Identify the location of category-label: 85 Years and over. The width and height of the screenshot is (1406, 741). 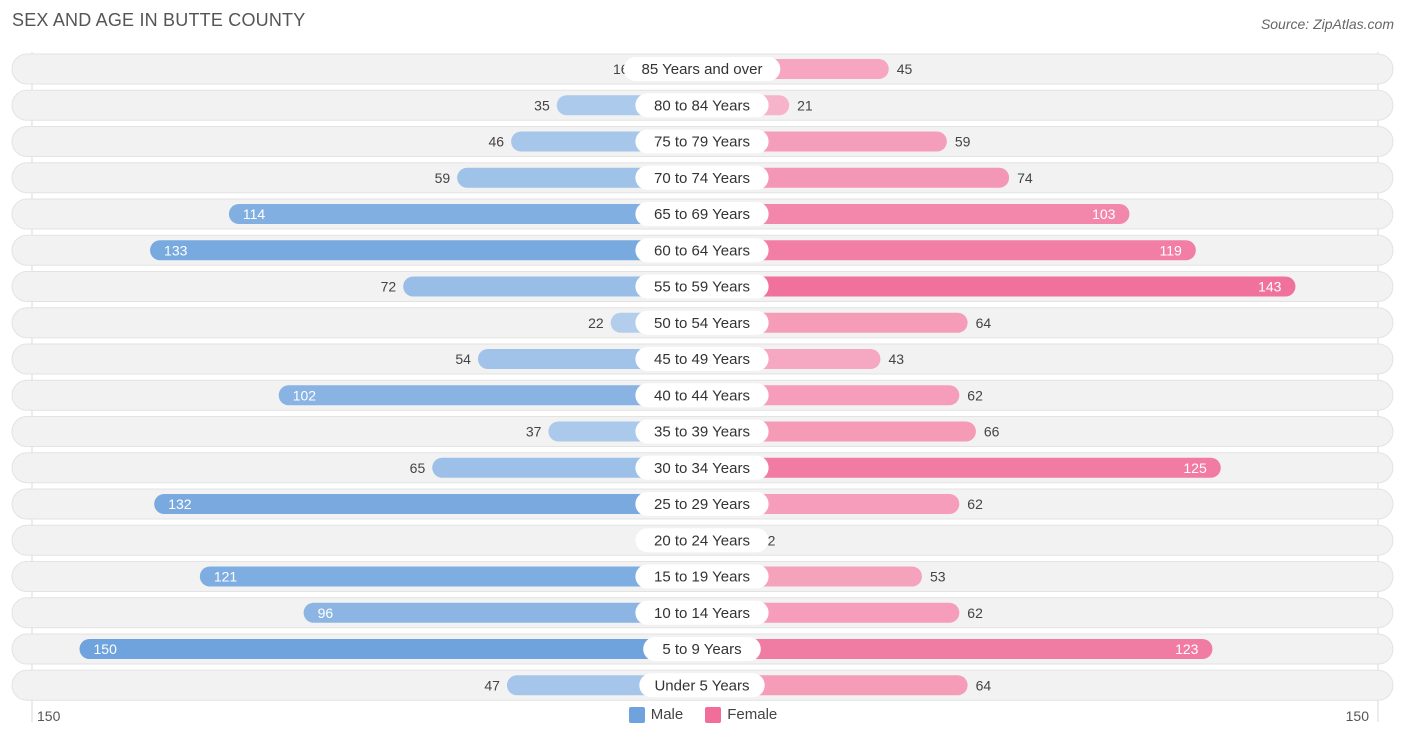
(702, 69).